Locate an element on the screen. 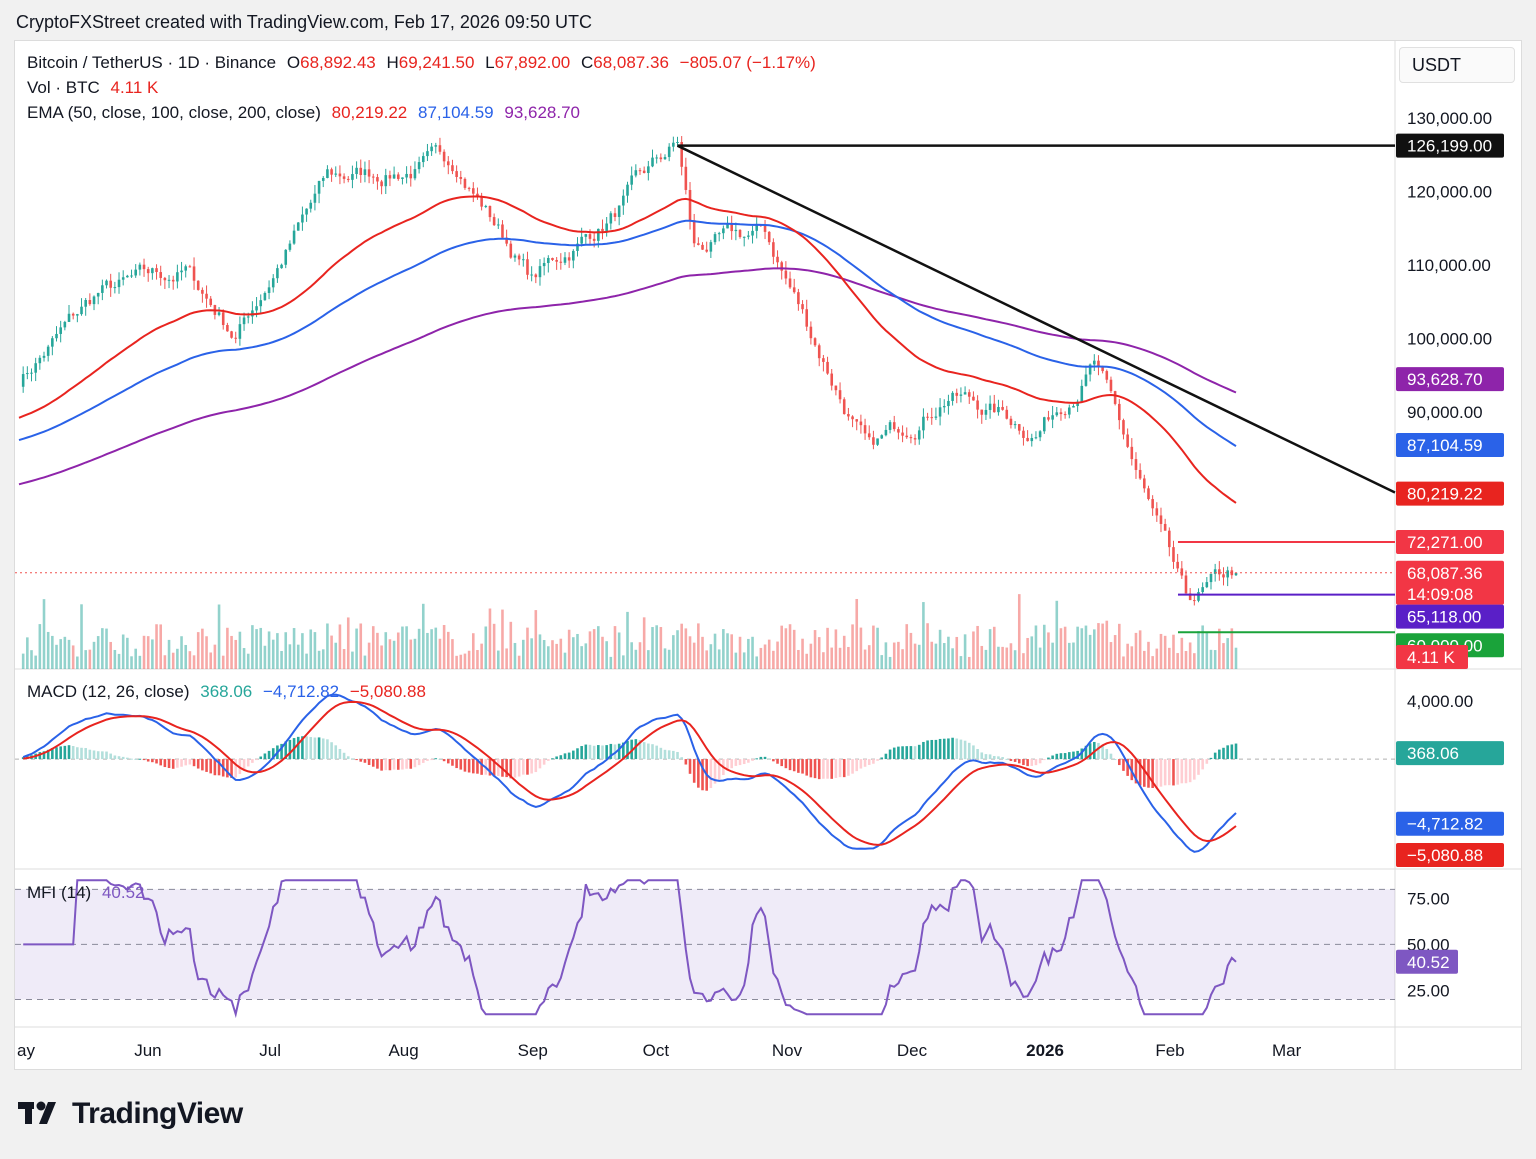 This screenshot has height=1159, width=1536. legend-high: 69,241.50 is located at coordinates (436, 62).